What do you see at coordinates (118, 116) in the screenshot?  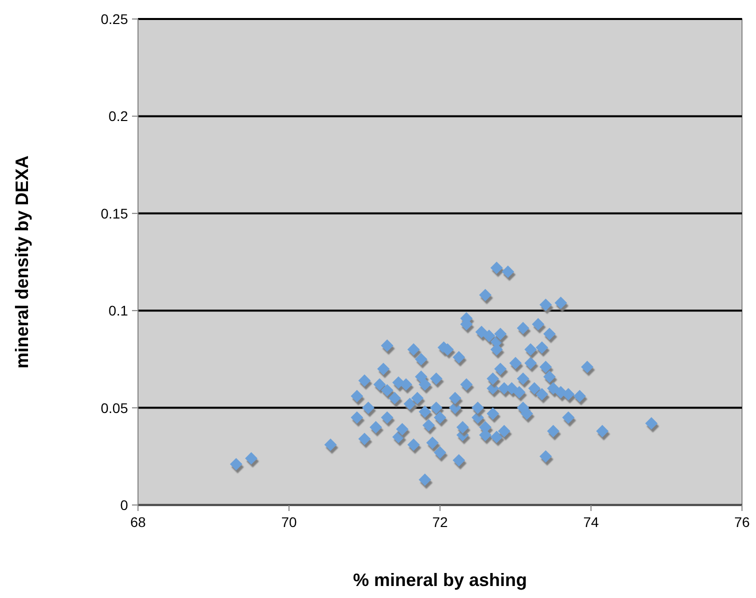 I see `y-tick-label: 0.2` at bounding box center [118, 116].